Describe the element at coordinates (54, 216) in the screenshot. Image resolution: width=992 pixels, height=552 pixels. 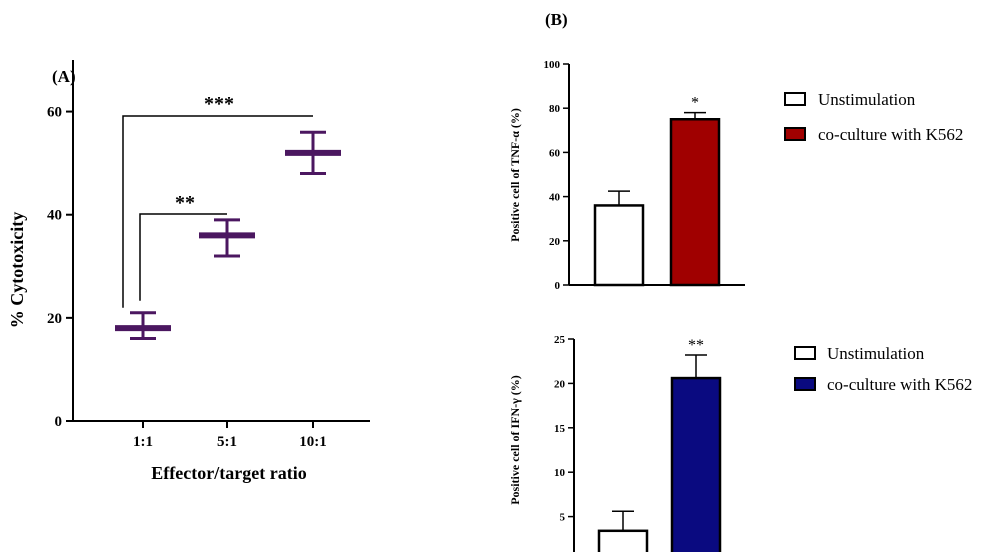
I see `chart-a-y-tick-label: 40` at that location.